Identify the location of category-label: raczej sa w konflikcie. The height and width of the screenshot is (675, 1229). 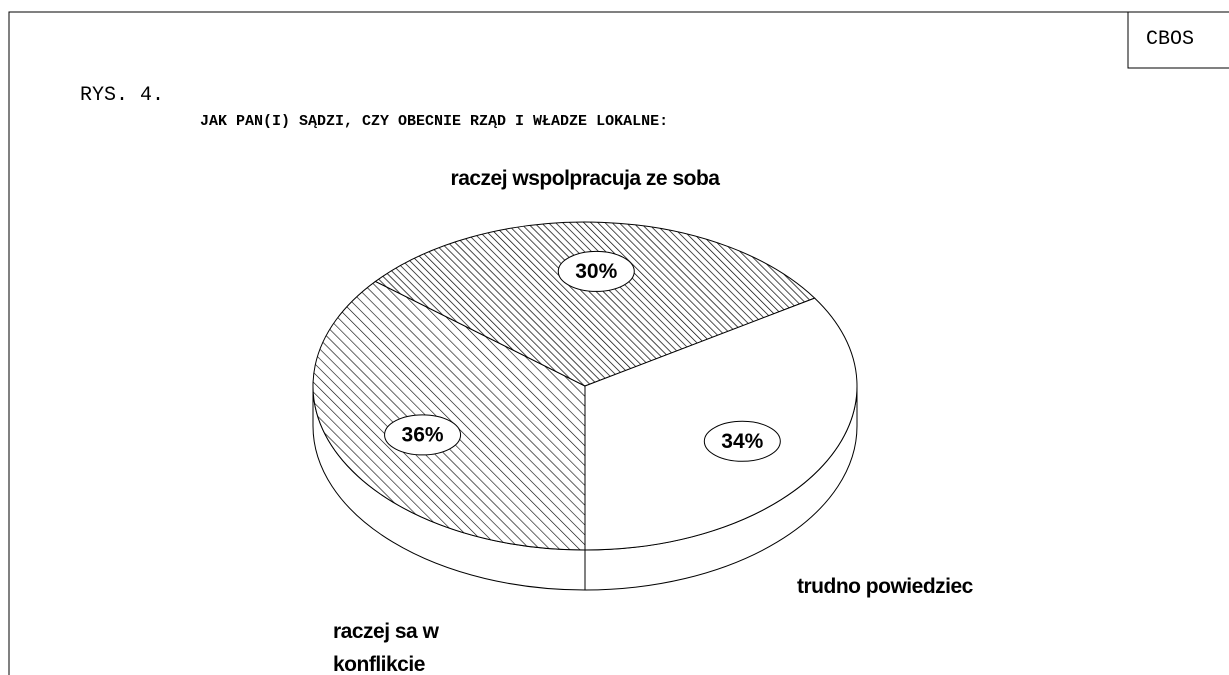
(386, 647).